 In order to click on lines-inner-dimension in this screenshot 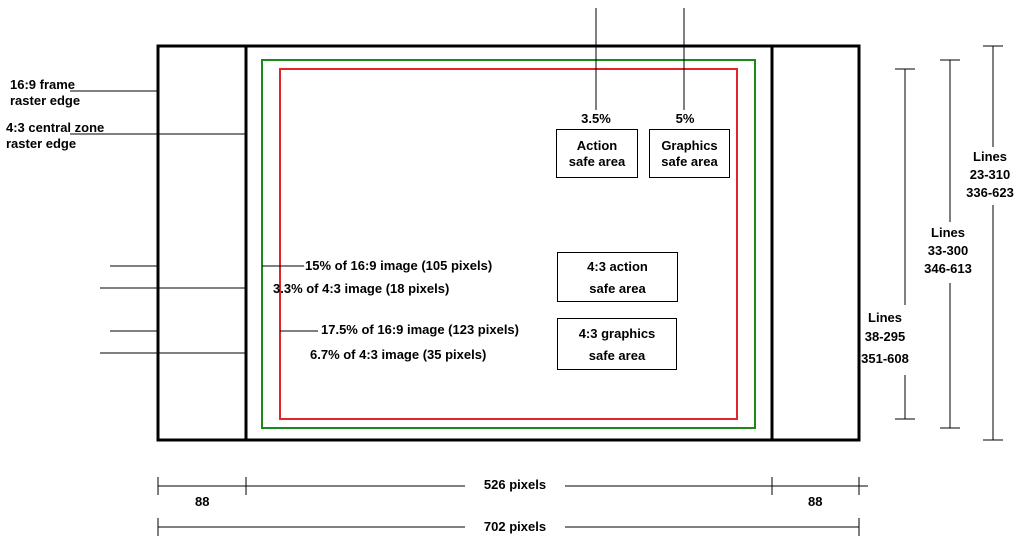, I will do `click(905, 244)`.